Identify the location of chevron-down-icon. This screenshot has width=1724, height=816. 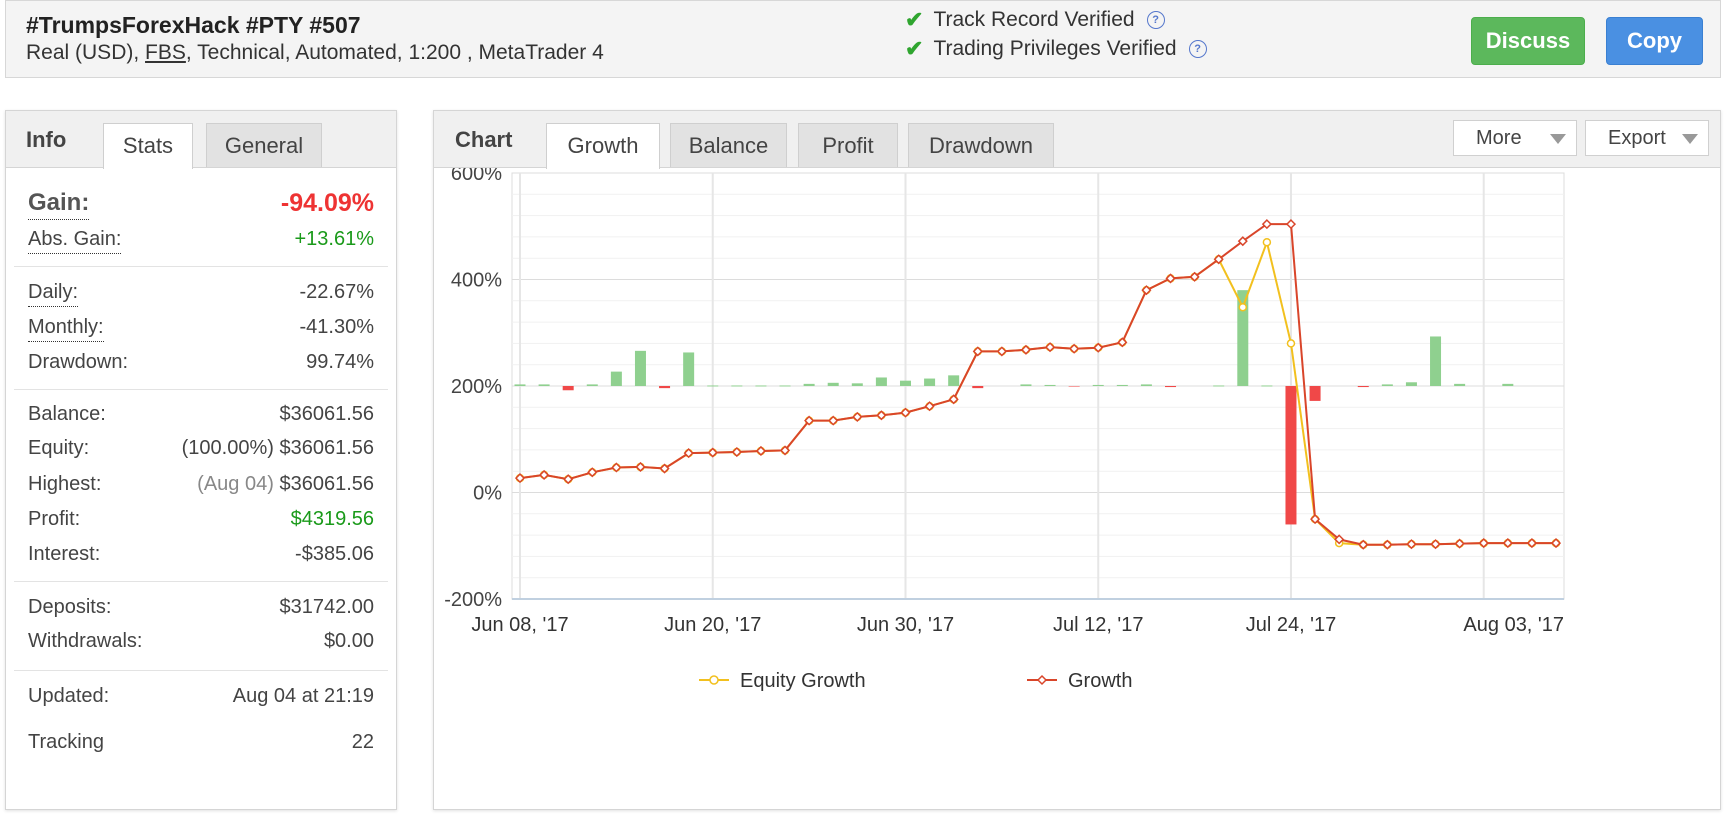
(1690, 139).